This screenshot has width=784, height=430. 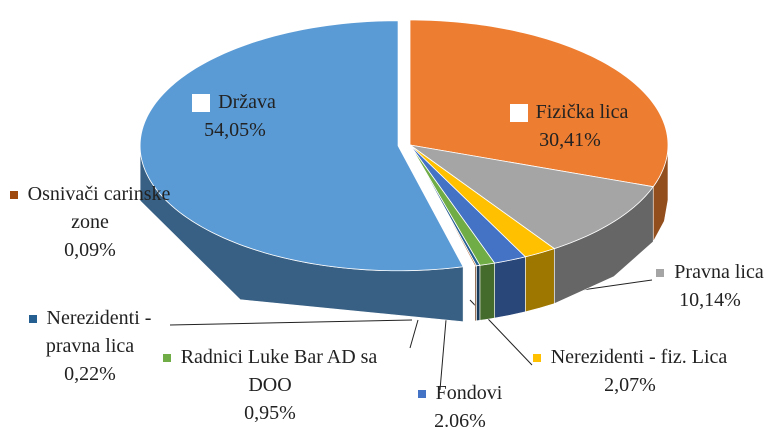 I want to click on slice-value: 2,07%, so click(x=630, y=385).